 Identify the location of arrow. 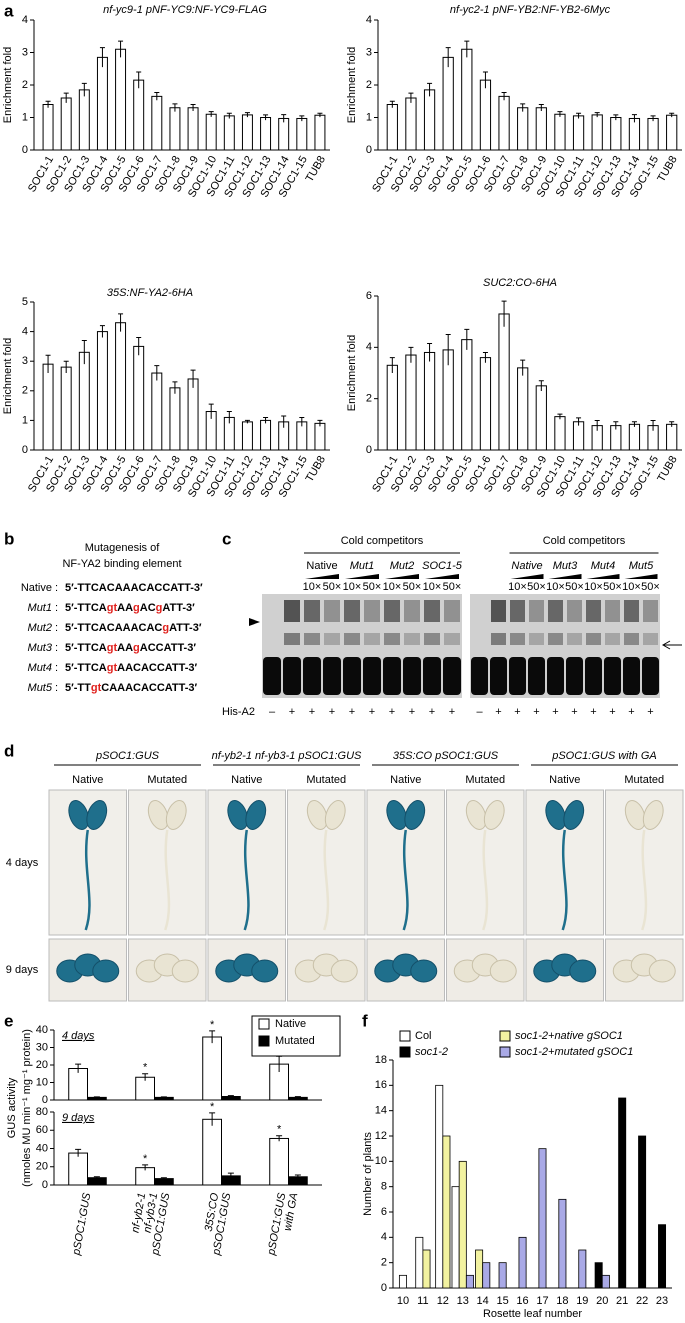
(671, 645).